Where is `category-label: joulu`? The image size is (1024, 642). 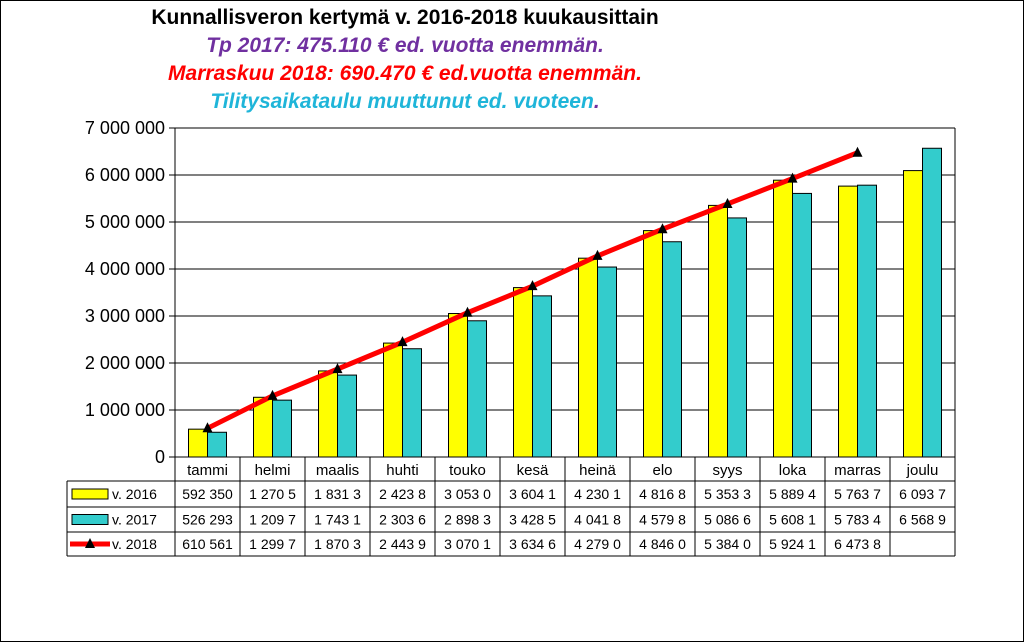
category-label: joulu is located at coordinates (922, 470).